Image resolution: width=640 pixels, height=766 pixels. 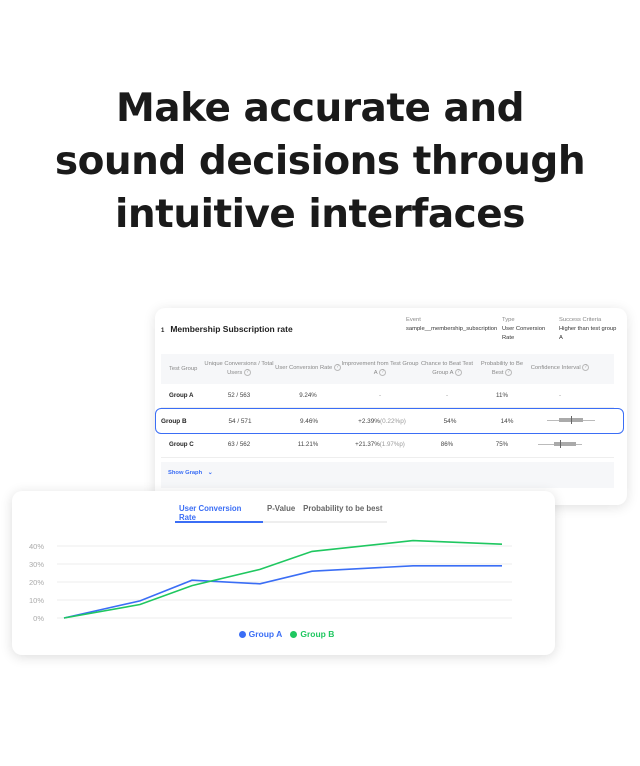 I want to click on column-header: Improvement from Test Group A ?, so click(x=380, y=368).